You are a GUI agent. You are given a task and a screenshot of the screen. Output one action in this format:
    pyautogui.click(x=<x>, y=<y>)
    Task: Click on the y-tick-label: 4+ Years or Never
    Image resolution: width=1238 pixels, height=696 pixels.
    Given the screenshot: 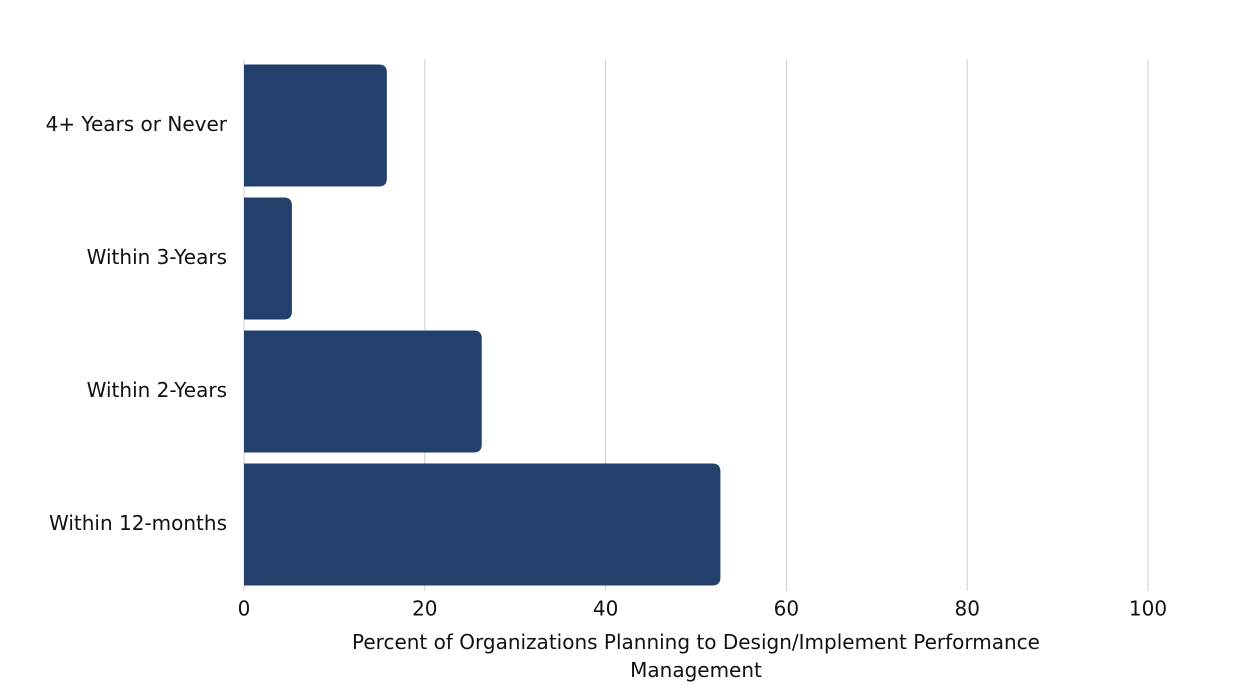 What is the action you would take?
    pyautogui.click(x=137, y=124)
    